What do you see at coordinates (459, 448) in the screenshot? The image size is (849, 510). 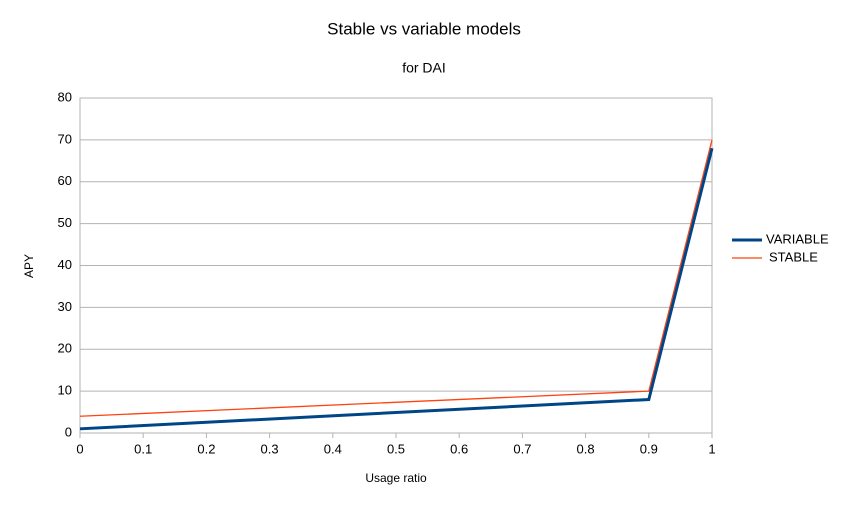 I see `x-tick-label: 0.6` at bounding box center [459, 448].